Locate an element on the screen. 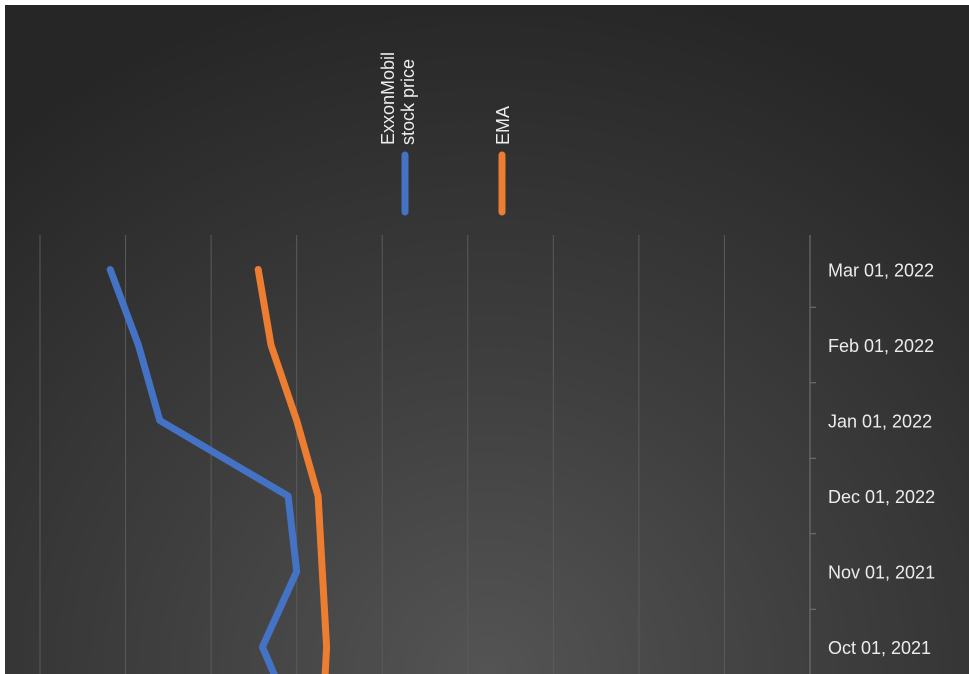 The image size is (969, 674). plot-series is located at coordinates (218, 470).